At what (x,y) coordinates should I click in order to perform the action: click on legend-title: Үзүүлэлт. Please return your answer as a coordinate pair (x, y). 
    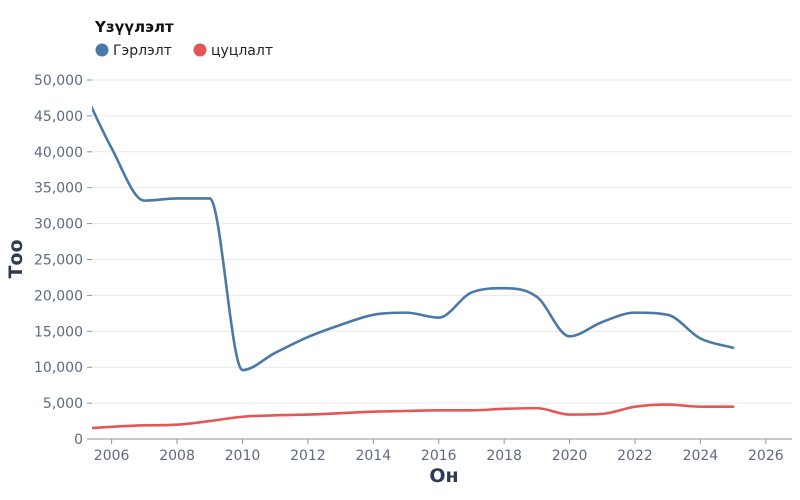
    Looking at the image, I should click on (134, 27).